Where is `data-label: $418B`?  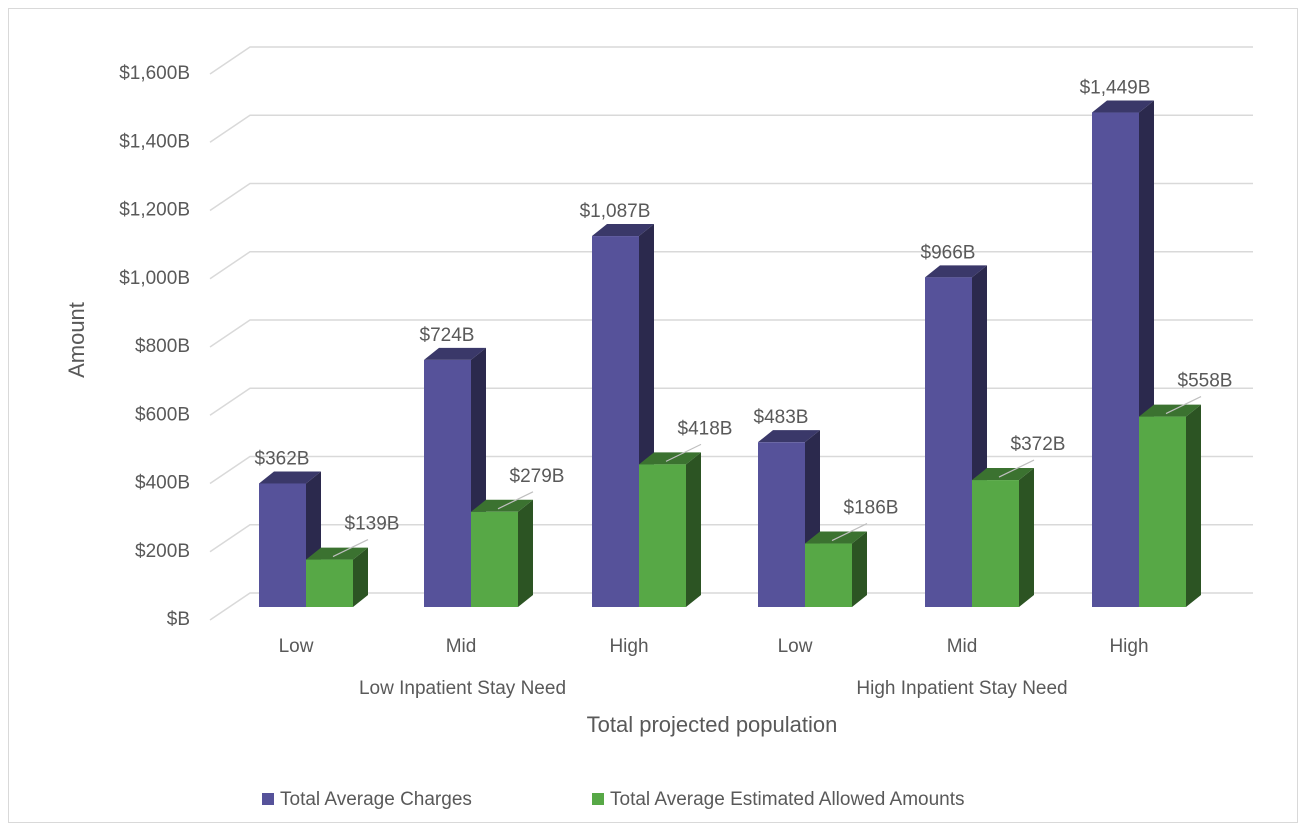
data-label: $418B is located at coordinates (705, 428).